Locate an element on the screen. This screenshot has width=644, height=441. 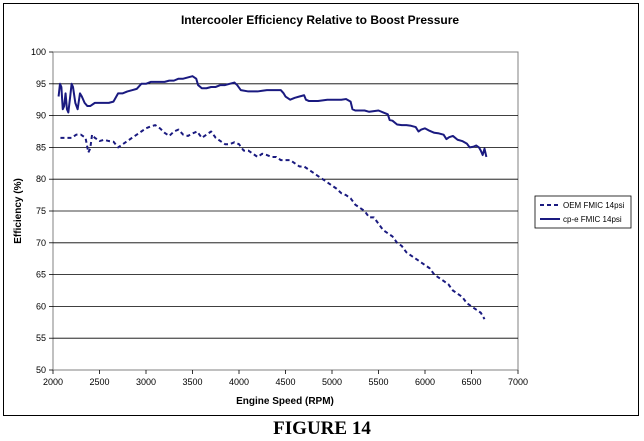
y-tick-label: 55 is located at coordinates (41, 338).